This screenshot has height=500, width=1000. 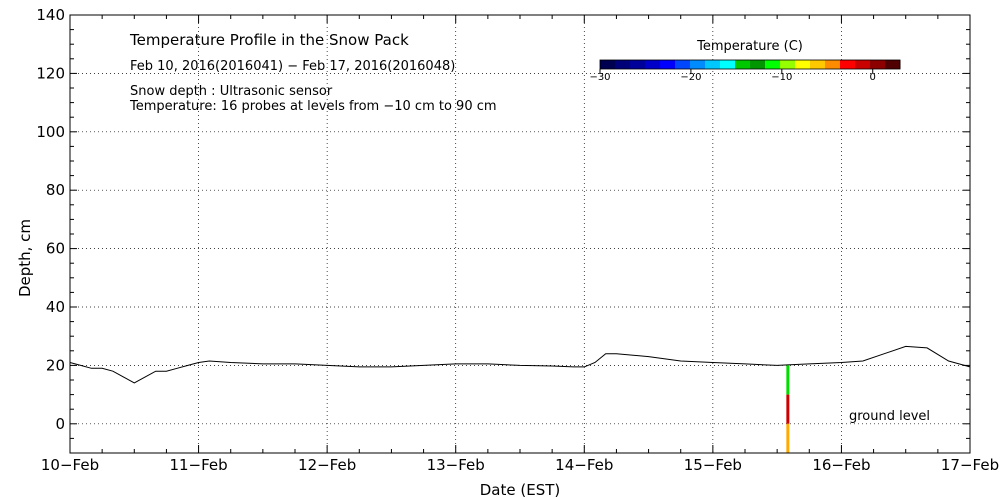 What do you see at coordinates (55, 249) in the screenshot?
I see `y-tick-label: 60` at bounding box center [55, 249].